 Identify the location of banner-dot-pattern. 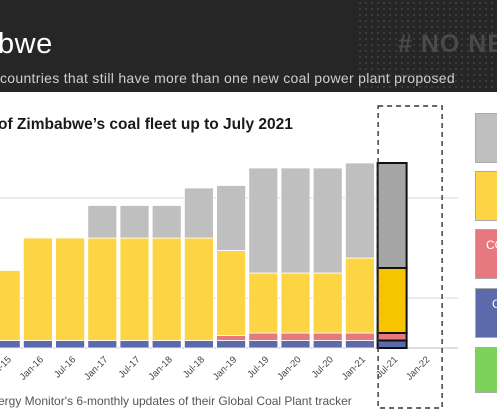
(427, 46).